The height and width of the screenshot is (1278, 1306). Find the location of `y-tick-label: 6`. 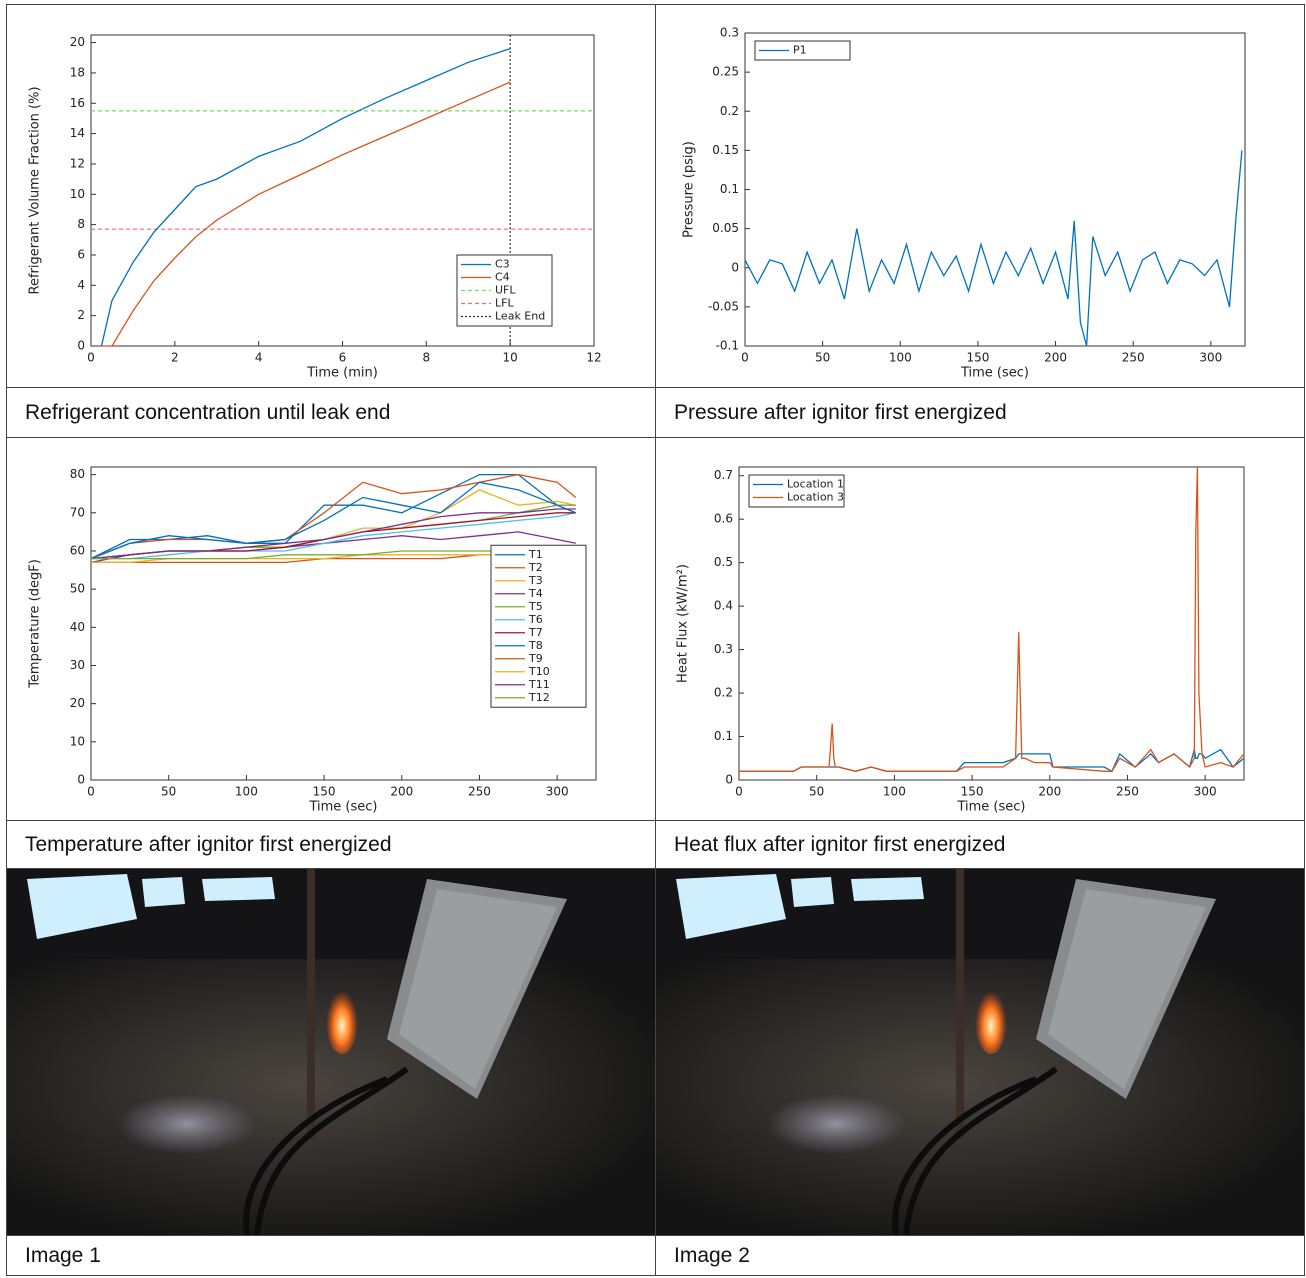

y-tick-label: 6 is located at coordinates (81, 254).